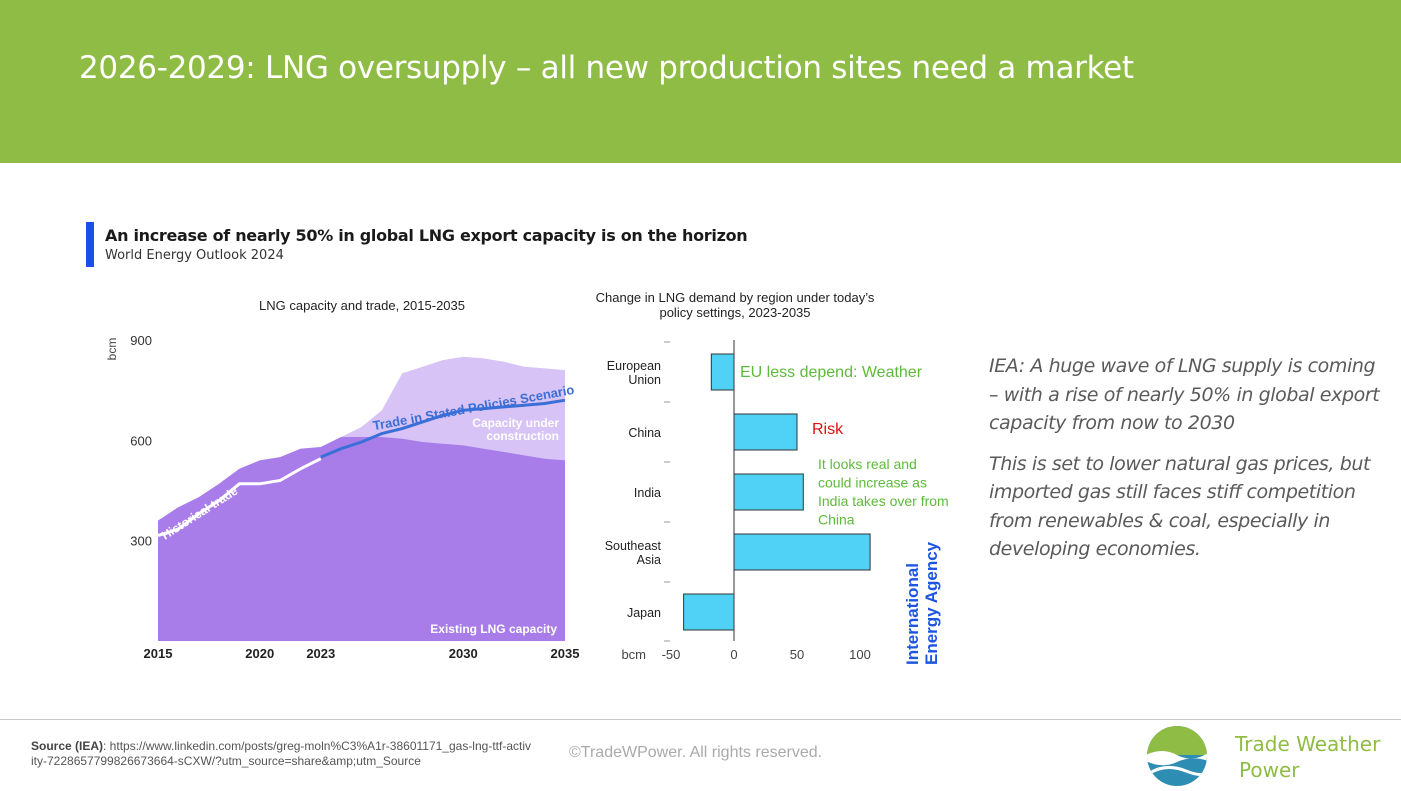 The width and height of the screenshot is (1401, 791). What do you see at coordinates (647, 493) in the screenshot?
I see `category-label: India` at bounding box center [647, 493].